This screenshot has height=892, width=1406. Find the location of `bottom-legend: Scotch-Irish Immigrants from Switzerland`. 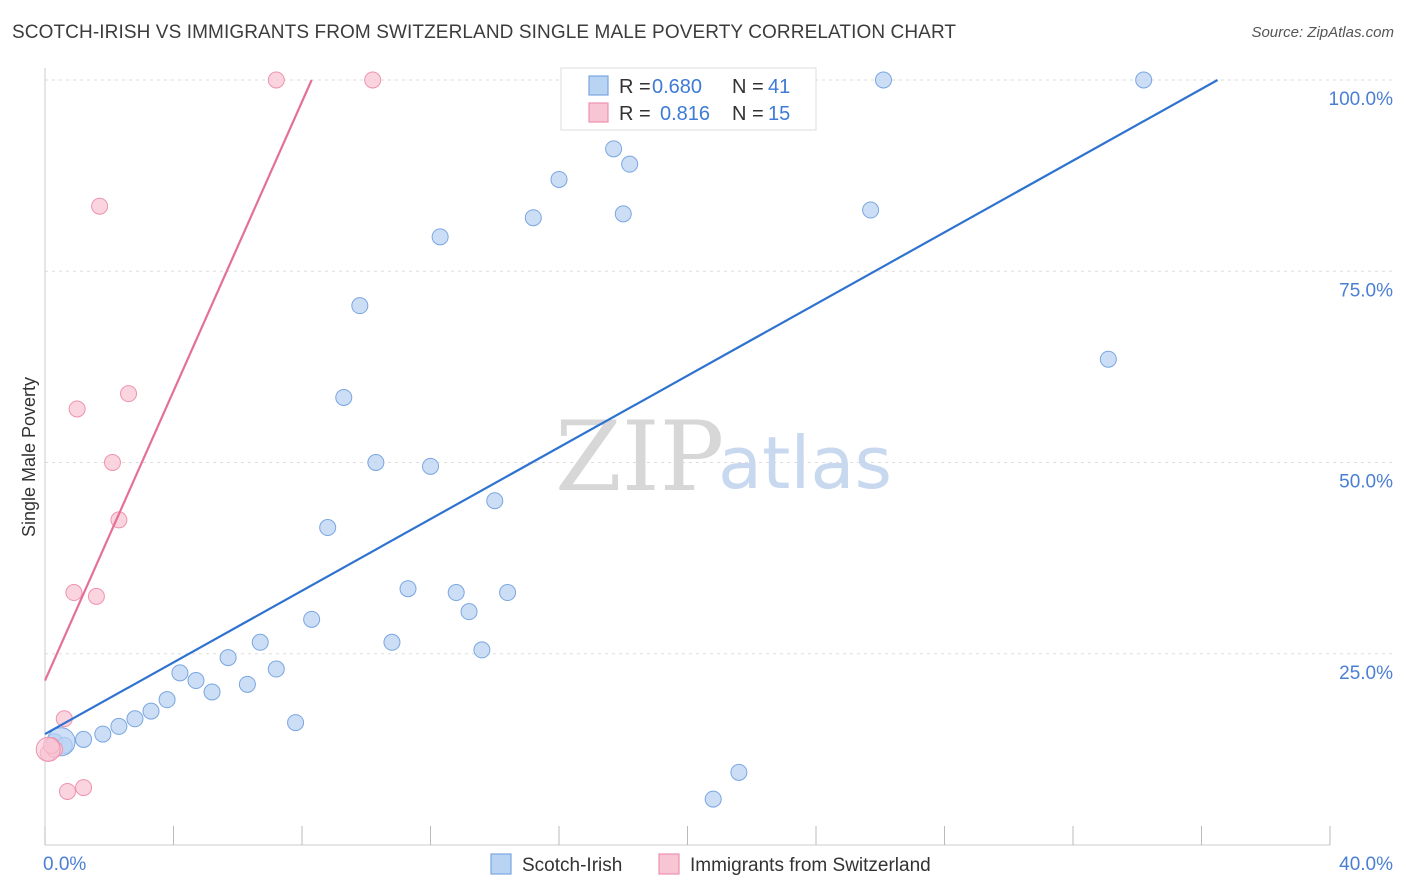

bottom-legend: Scotch-Irish Immigrants from Switzerland is located at coordinates (710, 864).